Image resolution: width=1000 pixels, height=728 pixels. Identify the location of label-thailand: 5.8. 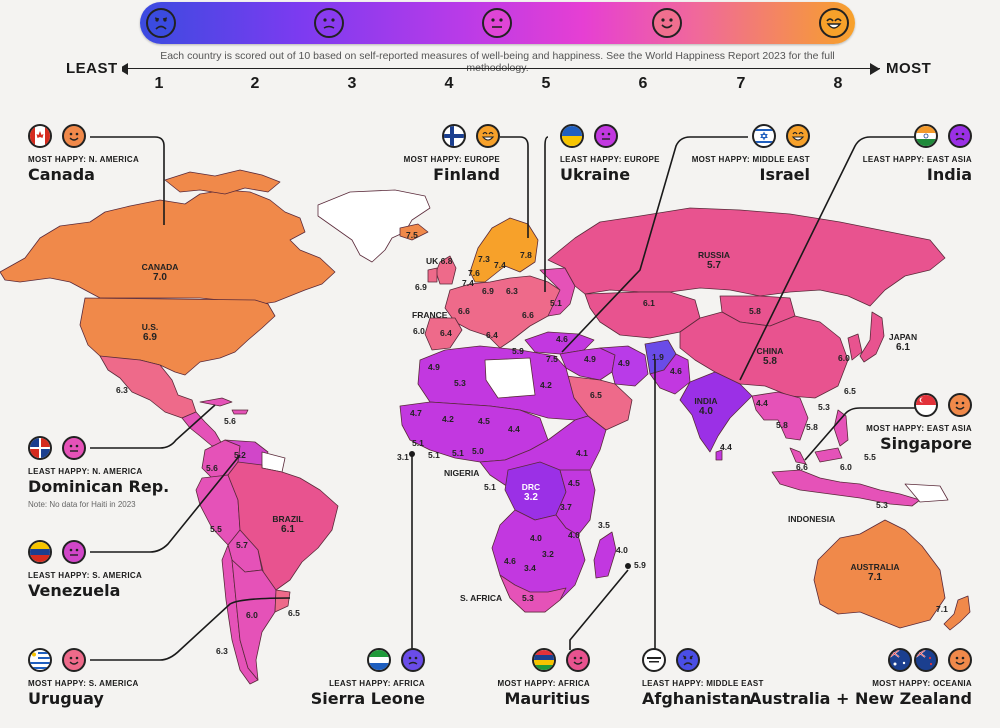
(782, 425).